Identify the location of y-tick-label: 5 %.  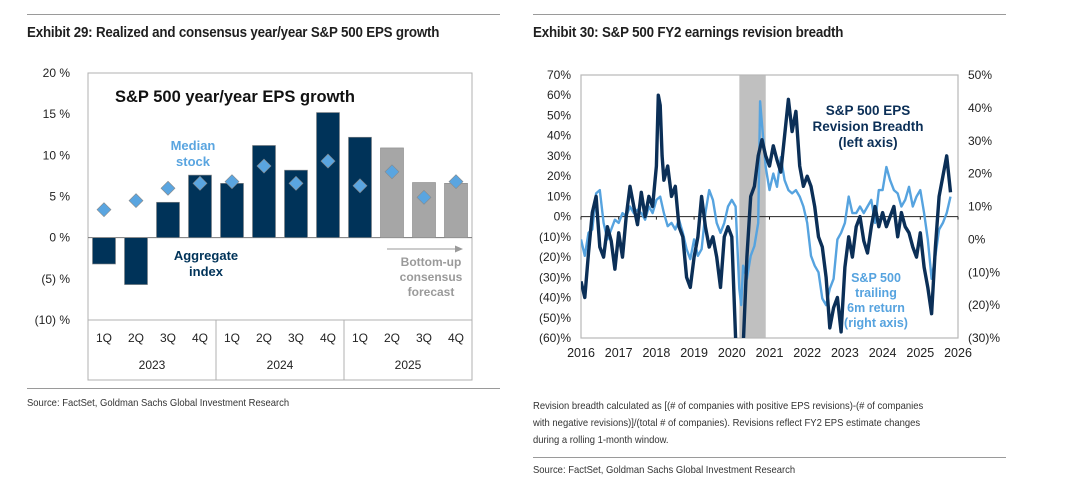
(59, 197).